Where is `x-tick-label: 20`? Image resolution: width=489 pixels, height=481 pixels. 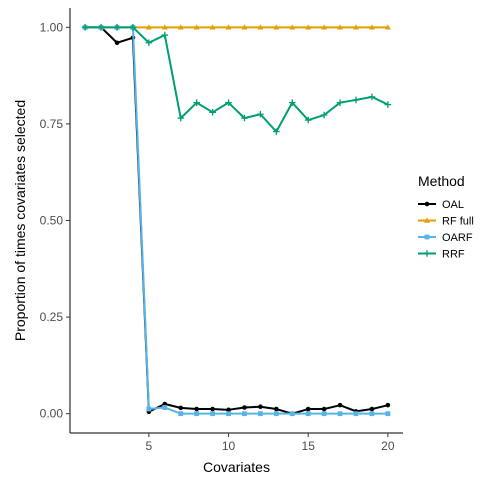 x-tick-label: 20 is located at coordinates (388, 446).